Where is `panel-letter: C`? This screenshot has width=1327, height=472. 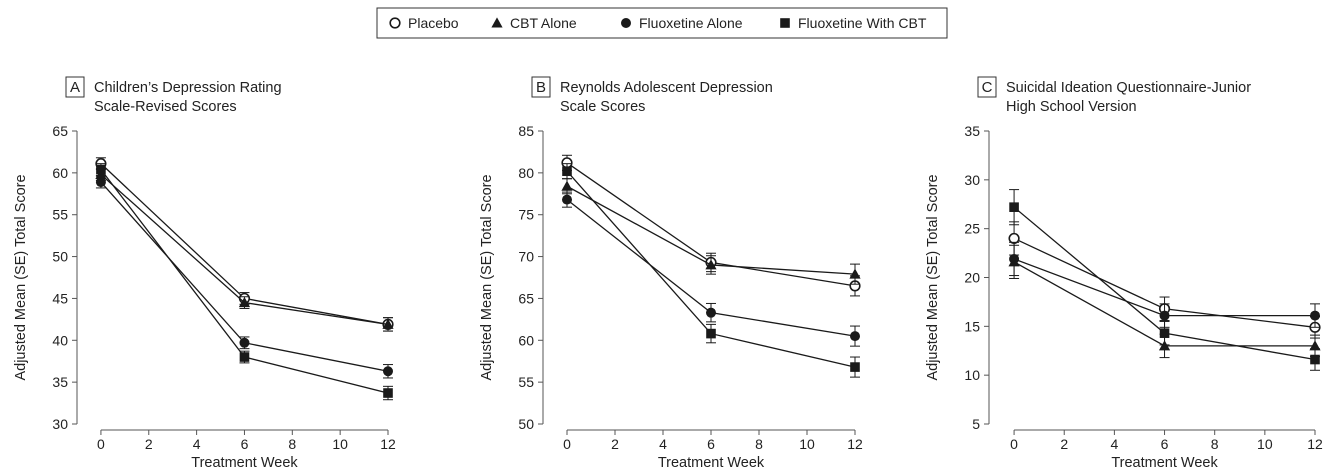
panel-letter: C is located at coordinates (987, 87).